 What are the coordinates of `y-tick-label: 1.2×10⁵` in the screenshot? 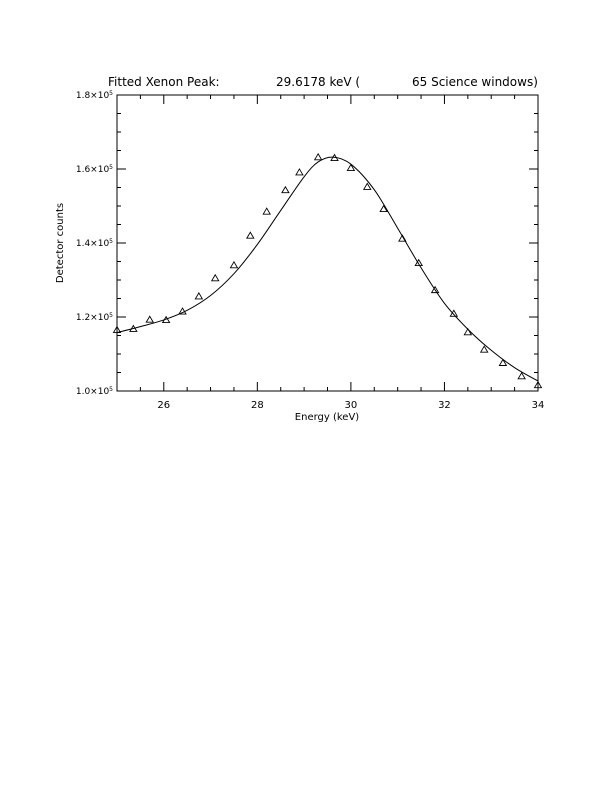 It's located at (94, 318).